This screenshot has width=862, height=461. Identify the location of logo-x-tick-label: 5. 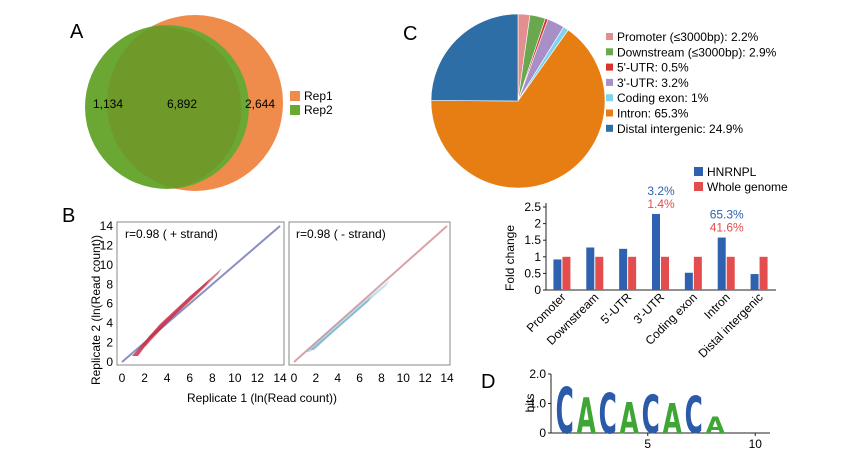
(647, 444).